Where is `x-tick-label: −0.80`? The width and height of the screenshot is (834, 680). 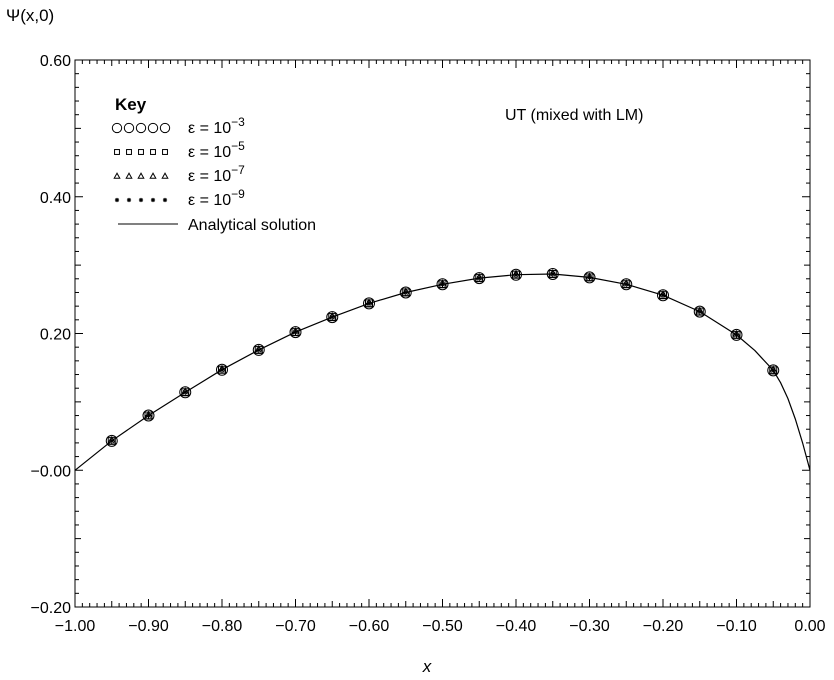
x-tick-label: −0.80 is located at coordinates (222, 626).